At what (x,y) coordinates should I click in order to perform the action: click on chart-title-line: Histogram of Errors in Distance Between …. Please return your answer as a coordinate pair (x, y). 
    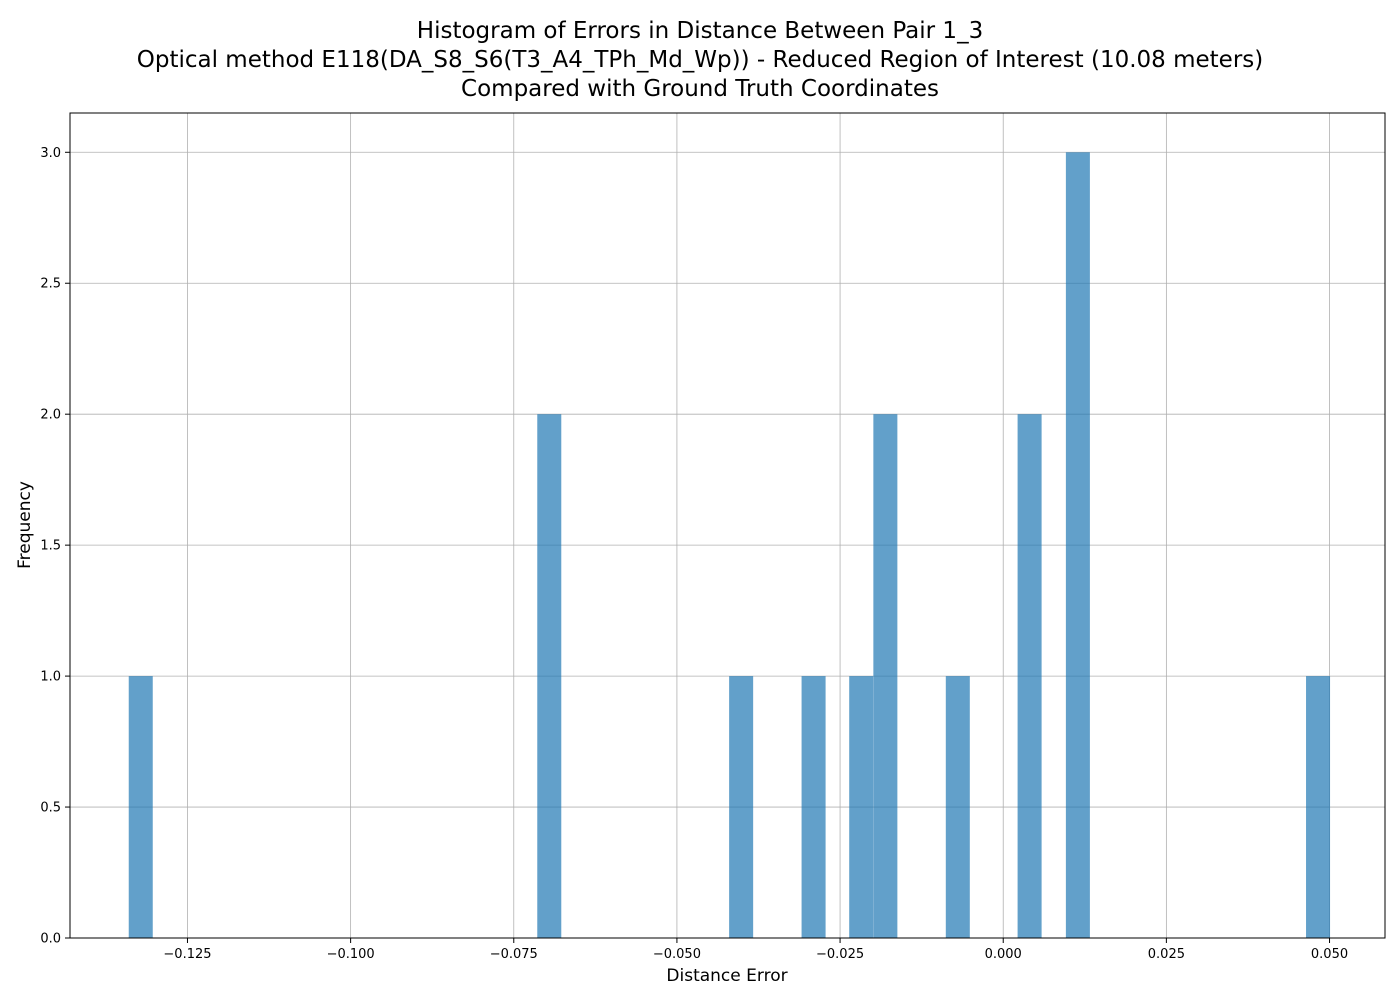
    Looking at the image, I should click on (700, 31).